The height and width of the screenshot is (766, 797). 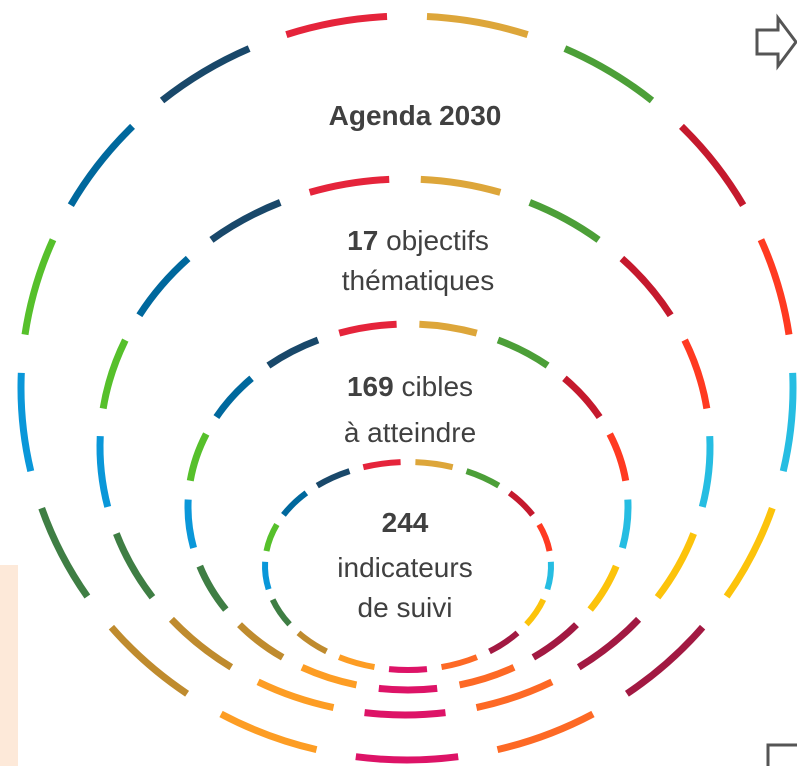 I want to click on ring-label: à atteindre, so click(x=410, y=432).